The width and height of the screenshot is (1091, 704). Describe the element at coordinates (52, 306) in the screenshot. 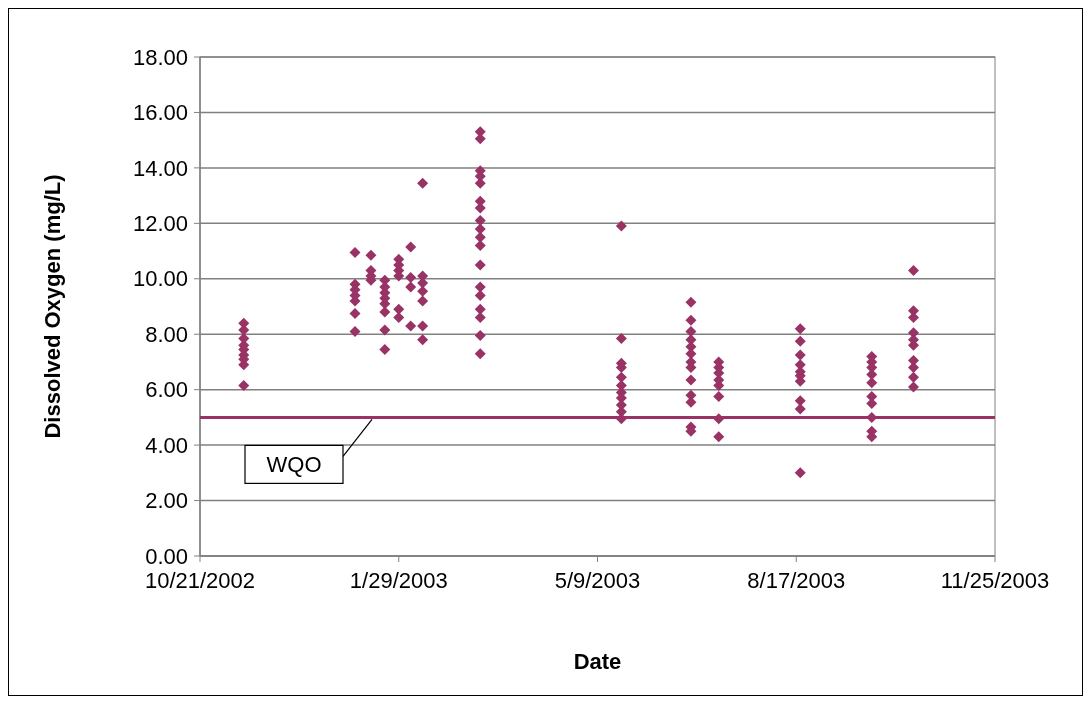

I see `y-axis-title: Dissolved Oxygen (mg/L)` at that location.